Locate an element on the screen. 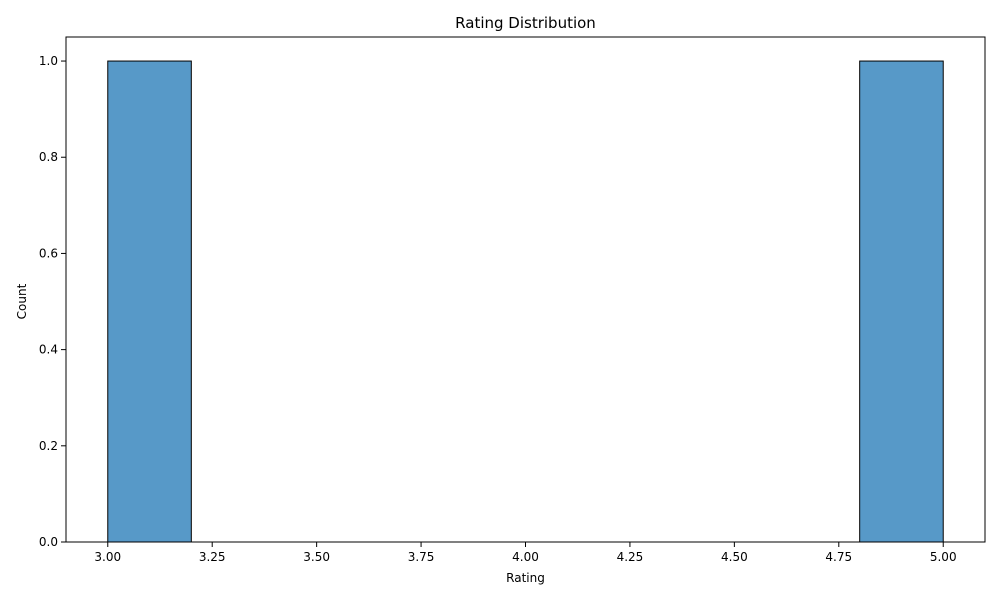 The image size is (1000, 604). x-tick-label: 4.75 is located at coordinates (838, 557).